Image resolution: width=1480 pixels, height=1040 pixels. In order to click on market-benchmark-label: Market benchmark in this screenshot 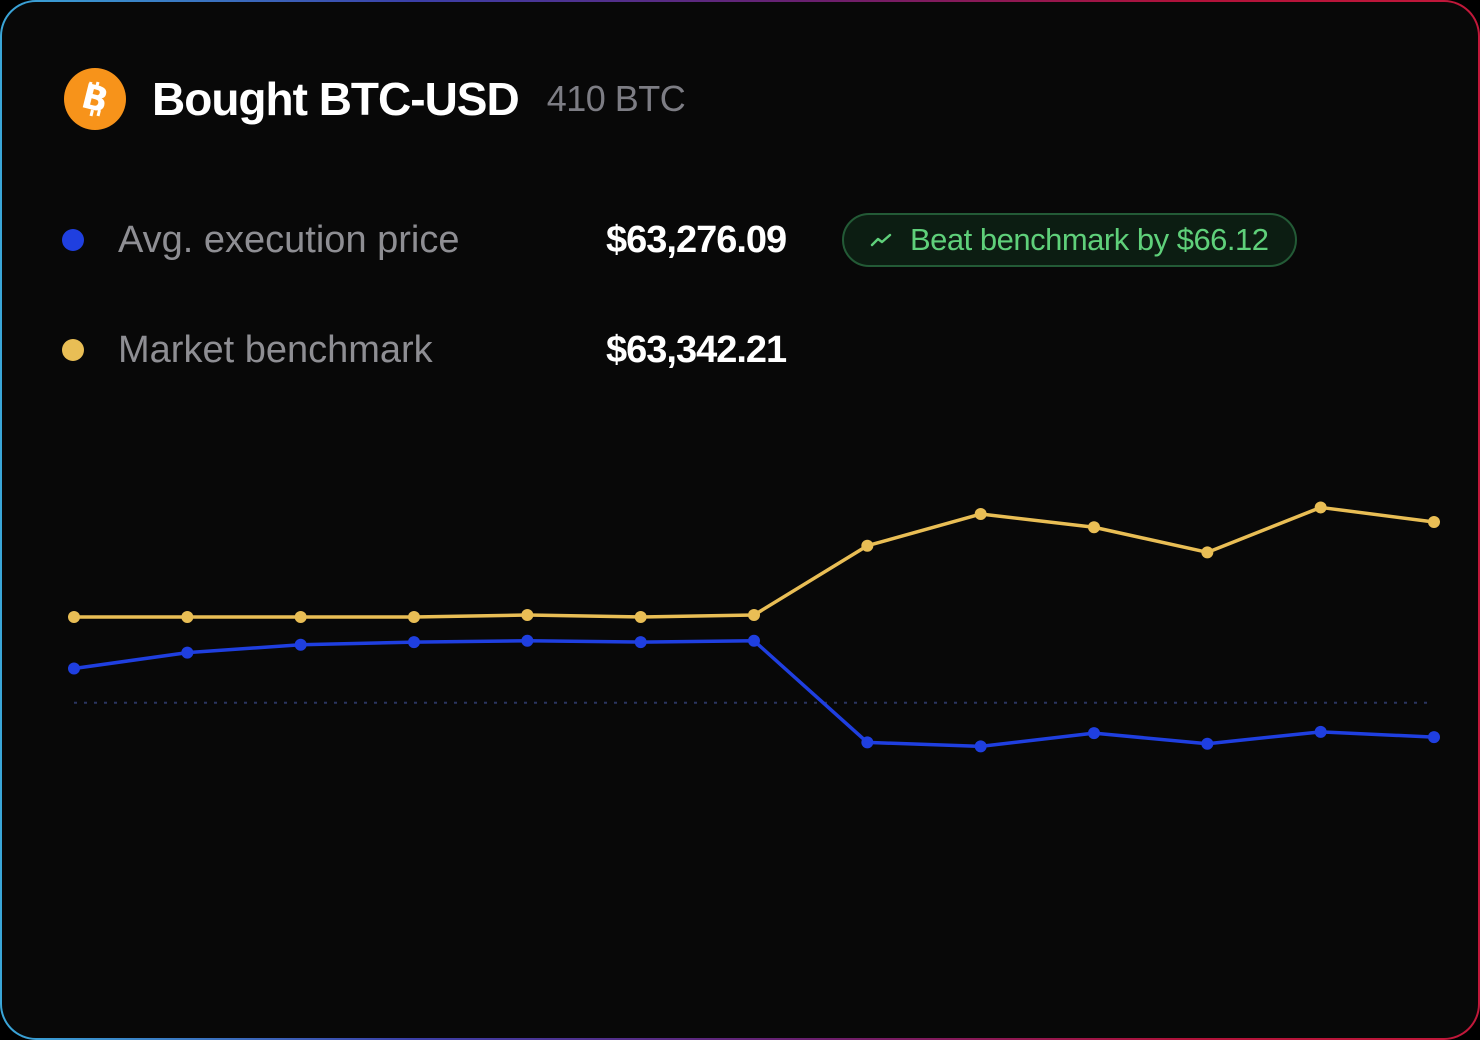, I will do `click(275, 349)`.